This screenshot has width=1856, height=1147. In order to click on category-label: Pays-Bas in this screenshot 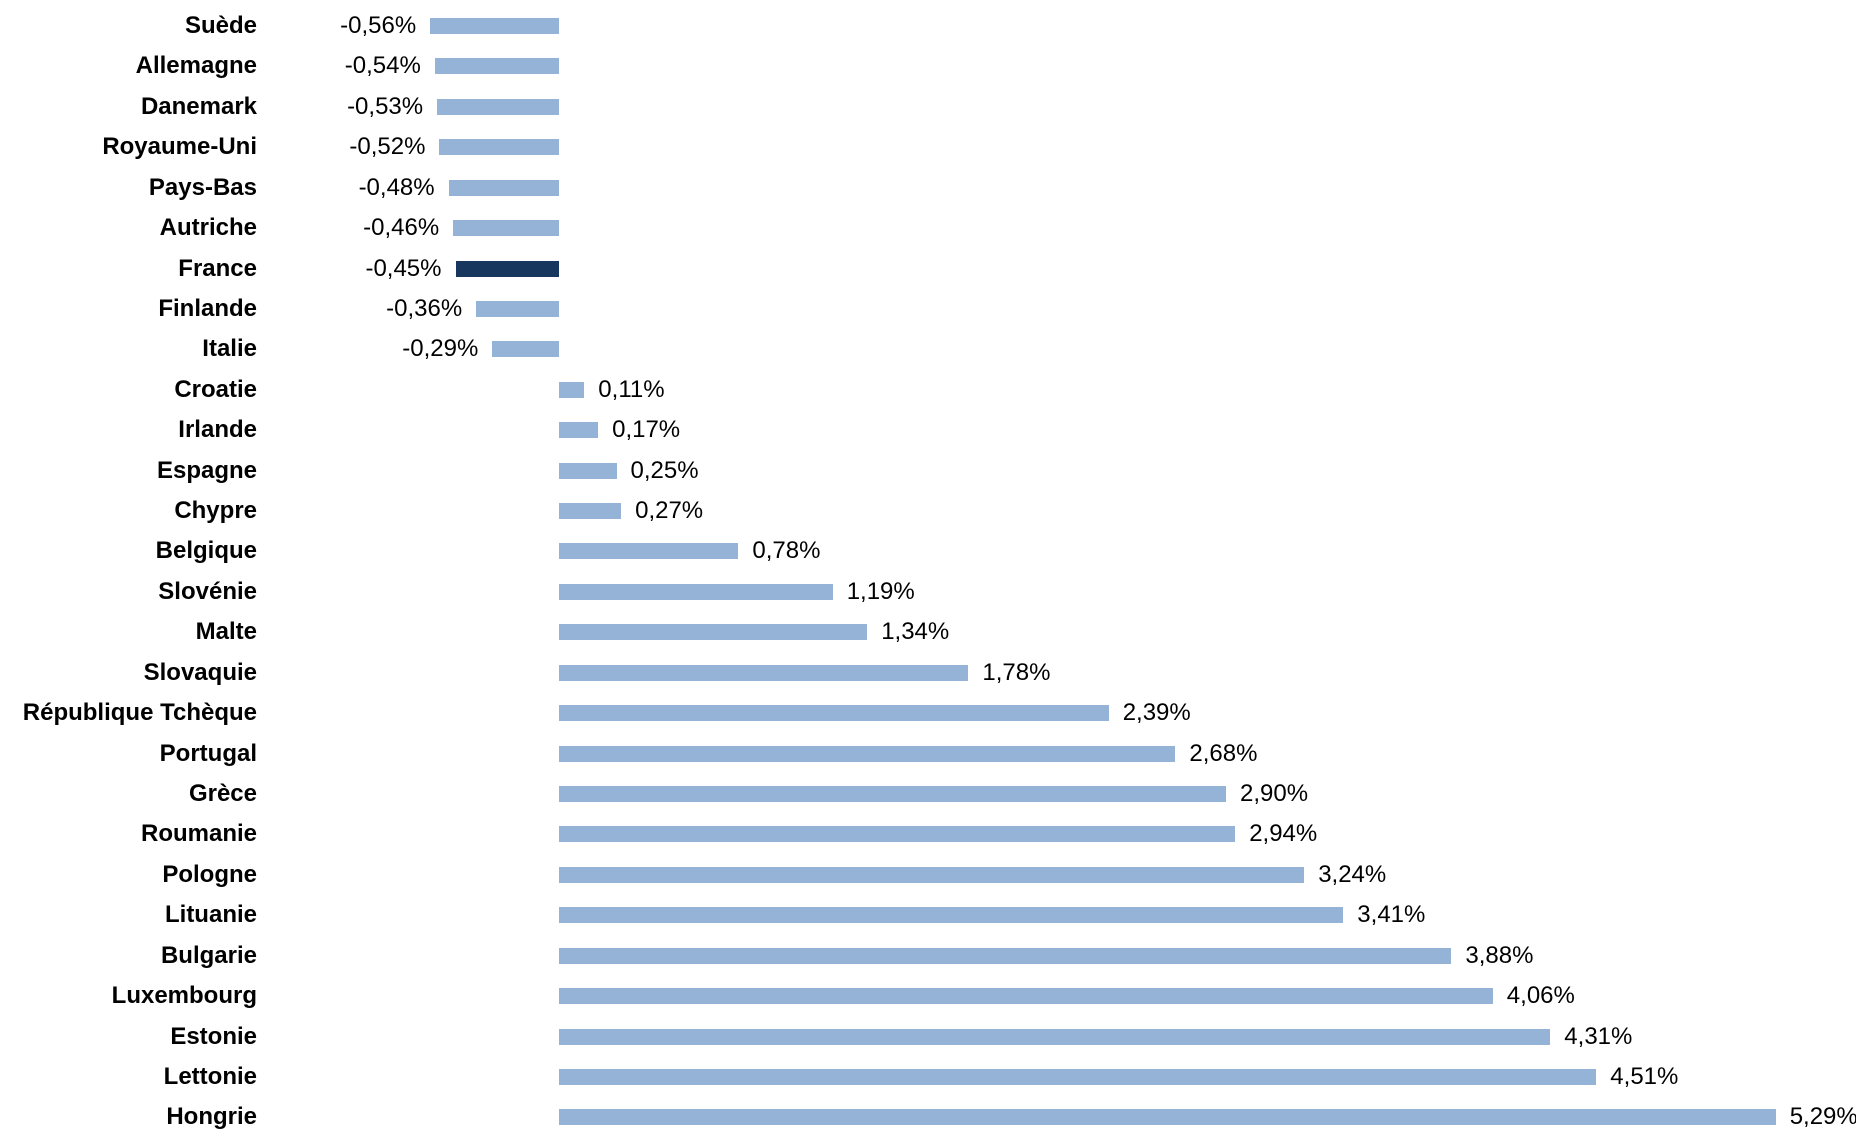, I will do `click(202, 187)`.